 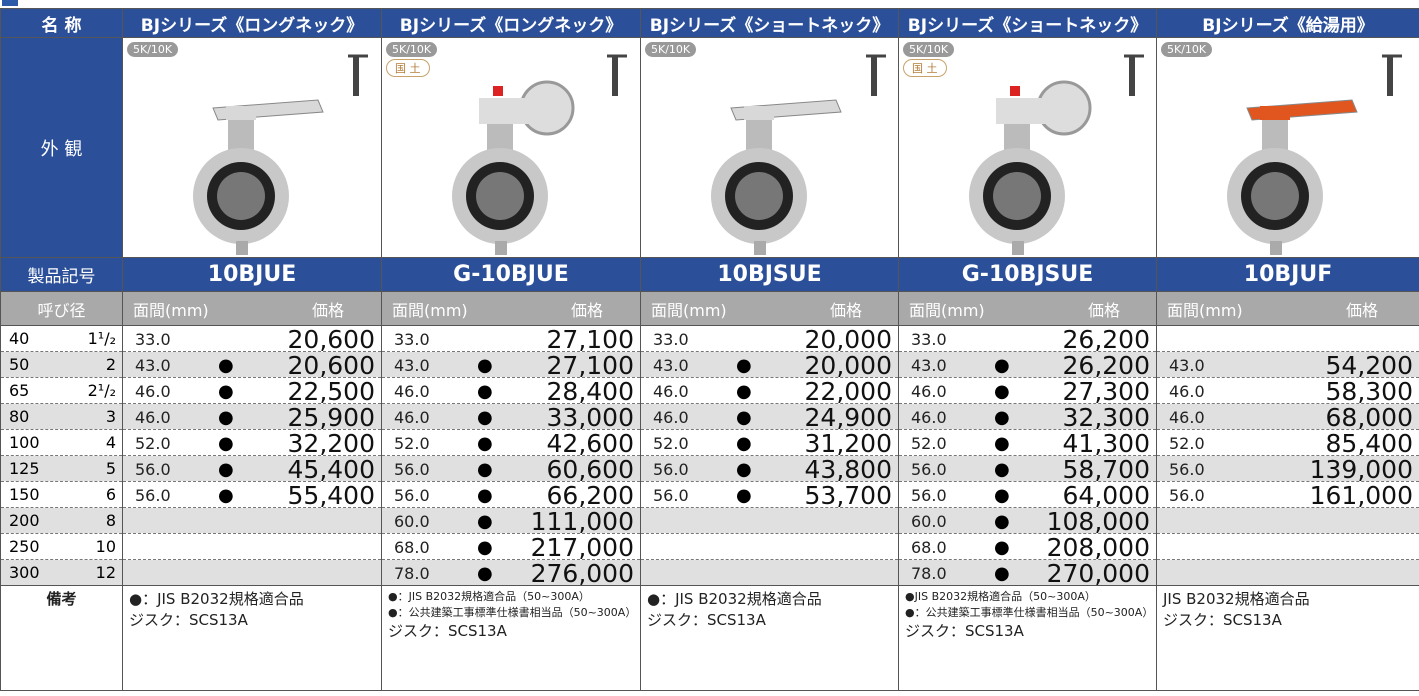 What do you see at coordinates (1287, 274) in the screenshot?
I see `model-code: 10BJUF` at bounding box center [1287, 274].